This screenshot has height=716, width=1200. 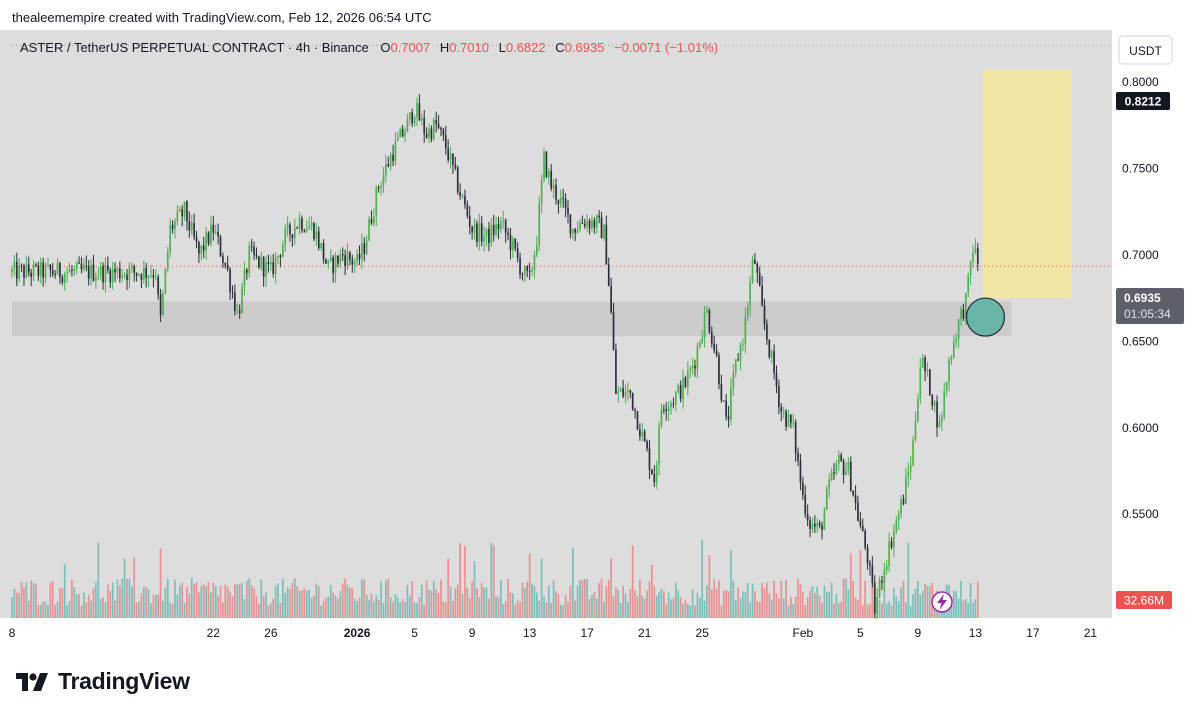 What do you see at coordinates (32, 681) in the screenshot?
I see `tradingview-logo-icon` at bounding box center [32, 681].